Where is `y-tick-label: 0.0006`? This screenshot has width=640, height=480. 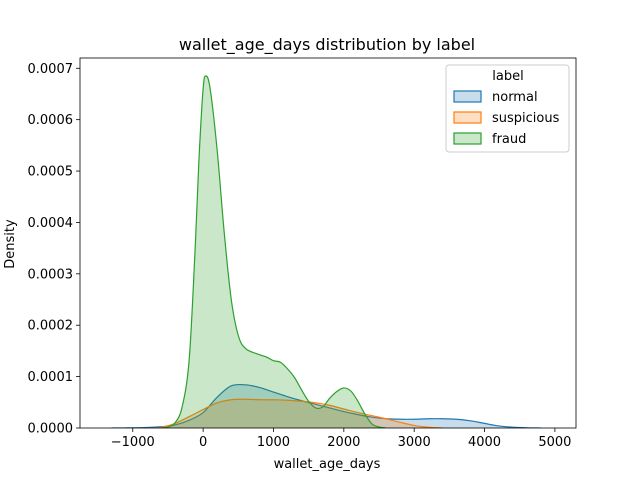 y-tick-label: 0.0006 is located at coordinates (51, 120).